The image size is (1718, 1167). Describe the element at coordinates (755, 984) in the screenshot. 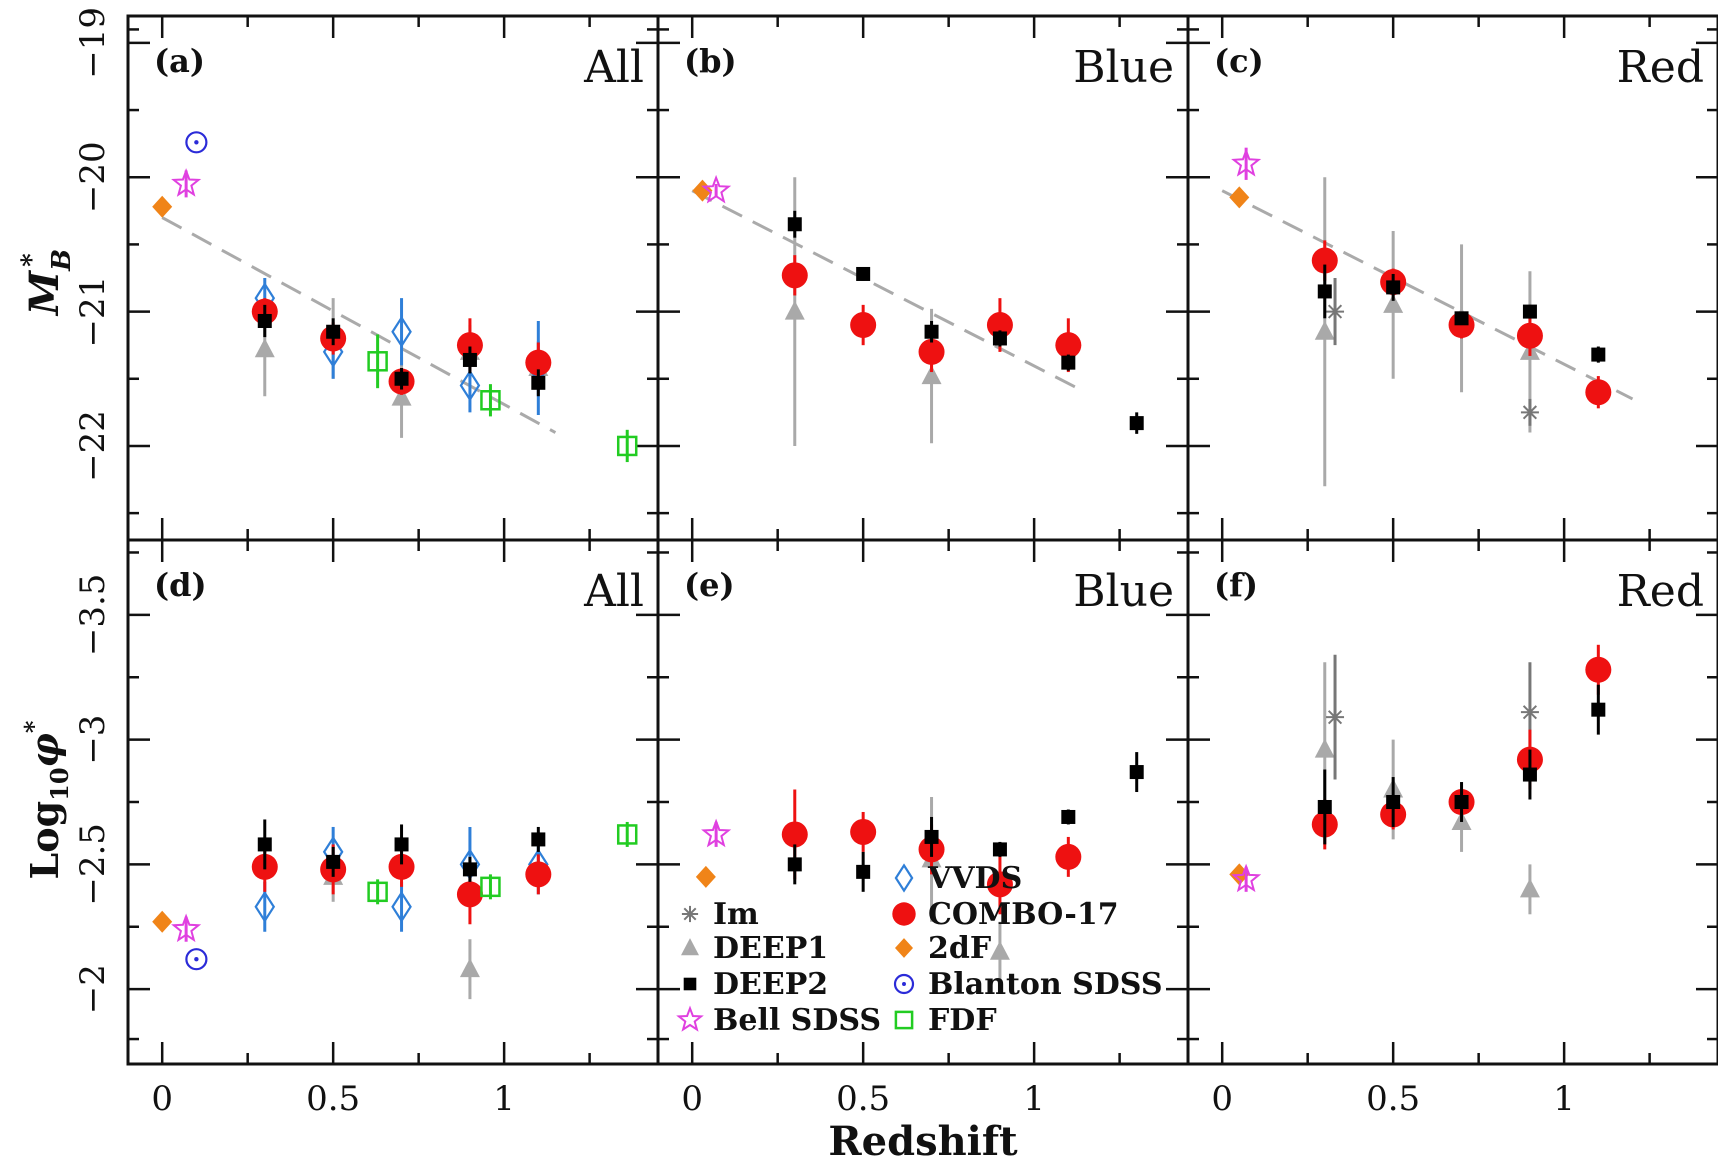

I see `legend-item-deep2: DEEP2` at that location.